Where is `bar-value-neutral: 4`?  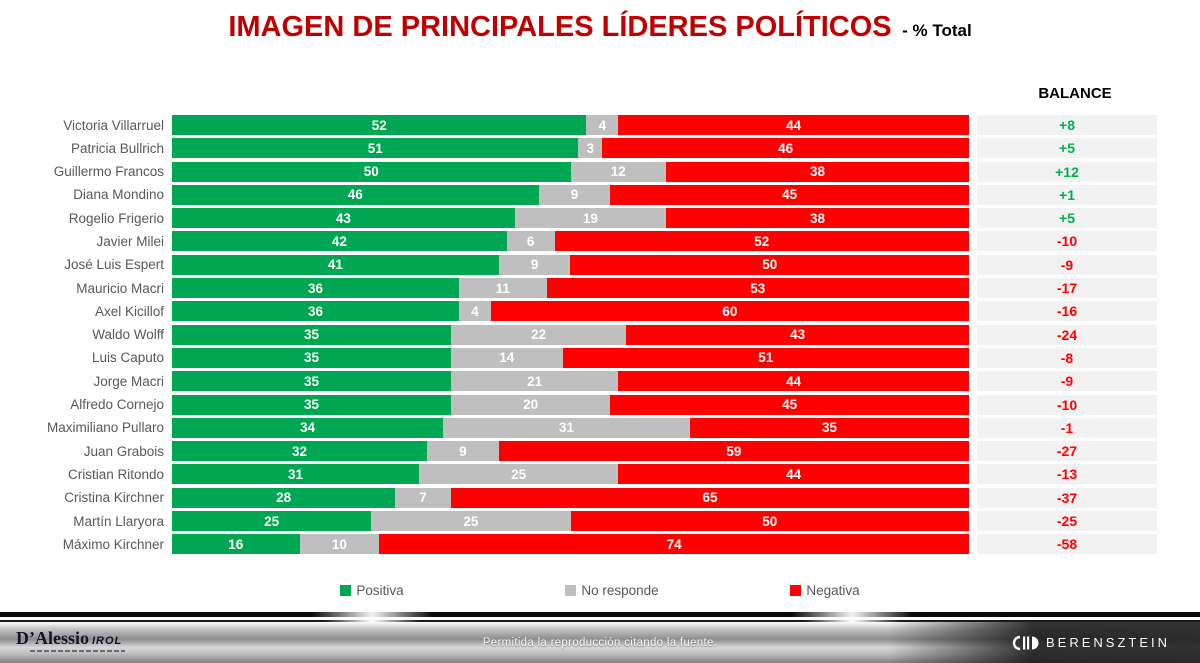 bar-value-neutral: 4 is located at coordinates (475, 311).